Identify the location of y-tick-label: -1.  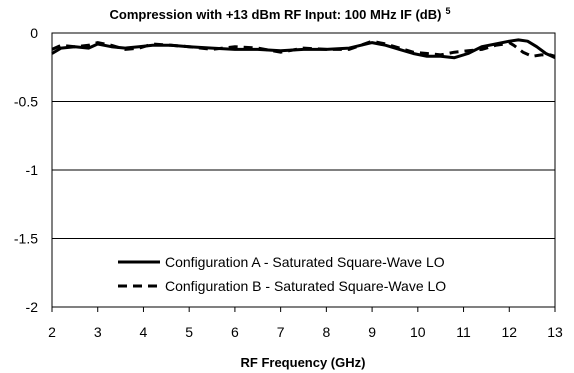
(32, 170).